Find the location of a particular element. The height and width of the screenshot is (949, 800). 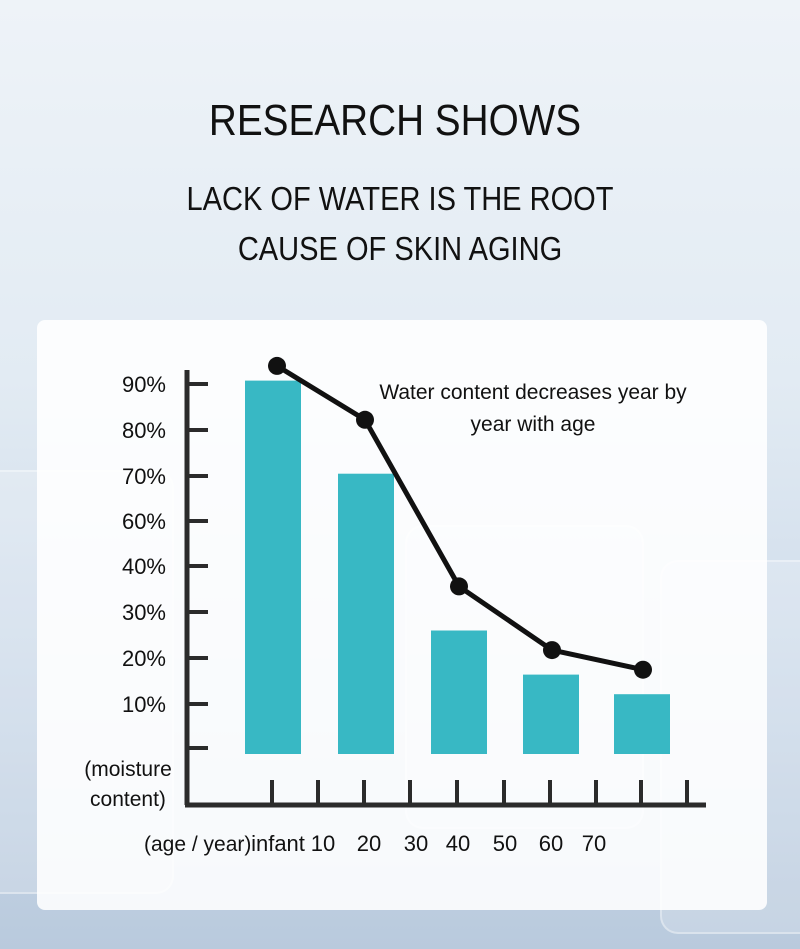

y-tick-label: 30% is located at coordinates (144, 612).